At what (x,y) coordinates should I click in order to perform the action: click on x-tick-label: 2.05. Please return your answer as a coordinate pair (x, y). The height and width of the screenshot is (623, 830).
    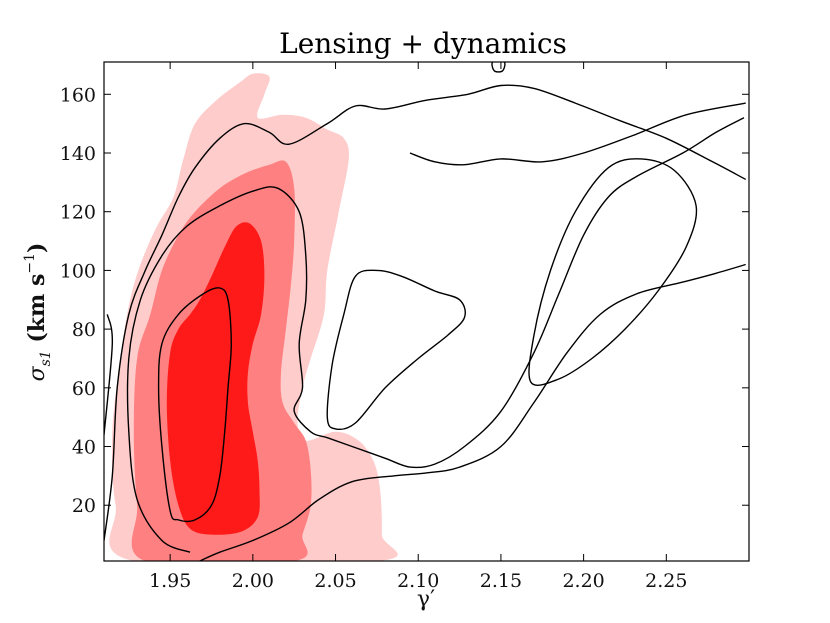
    Looking at the image, I should click on (335, 581).